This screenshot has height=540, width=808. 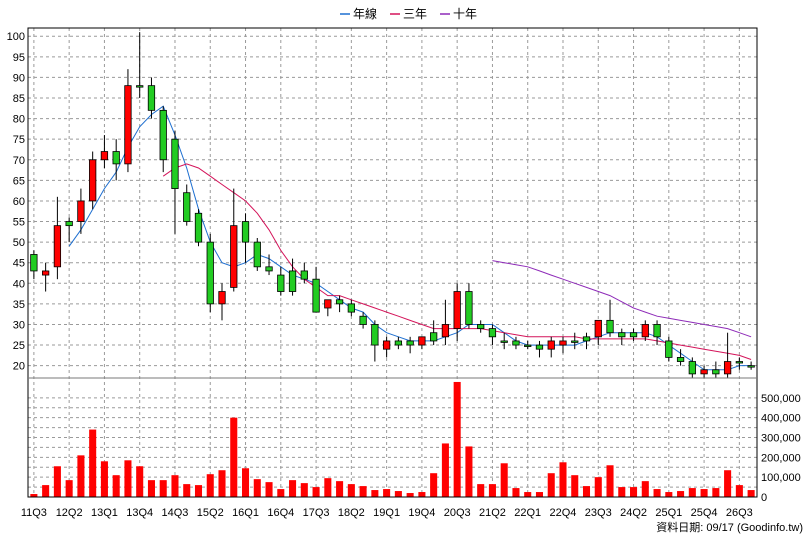 I want to click on price-tick-label: 85, so click(x=19, y=99).